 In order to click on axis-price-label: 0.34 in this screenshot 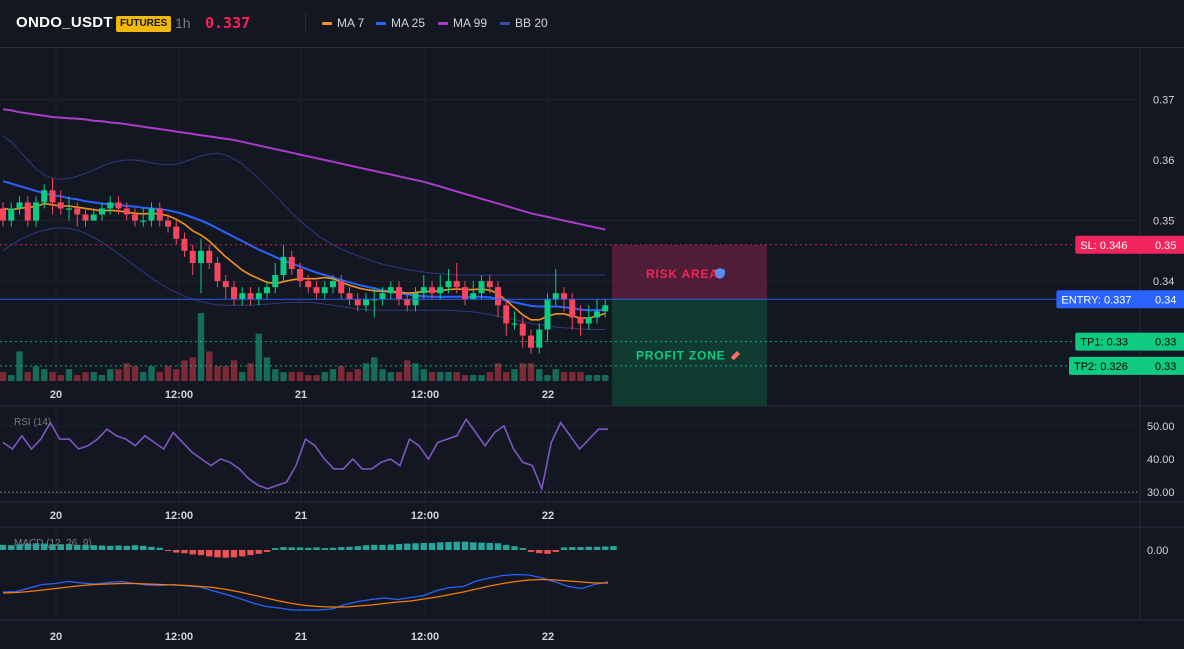, I will do `click(1165, 300)`.